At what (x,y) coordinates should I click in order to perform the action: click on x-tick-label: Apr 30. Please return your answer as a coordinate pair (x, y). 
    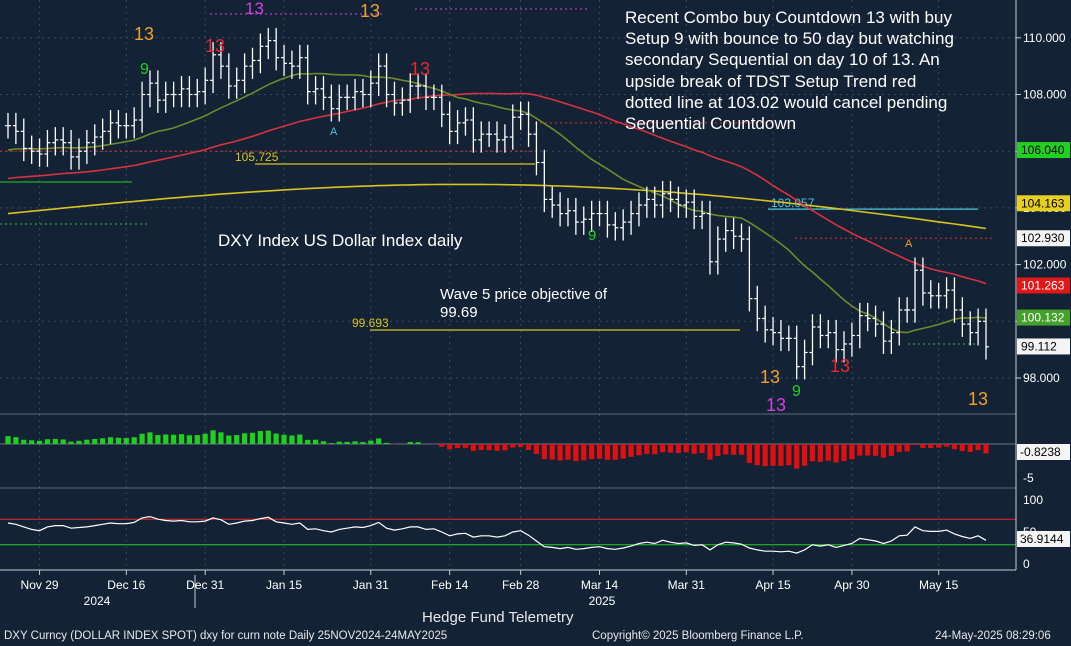
    Looking at the image, I should click on (852, 585).